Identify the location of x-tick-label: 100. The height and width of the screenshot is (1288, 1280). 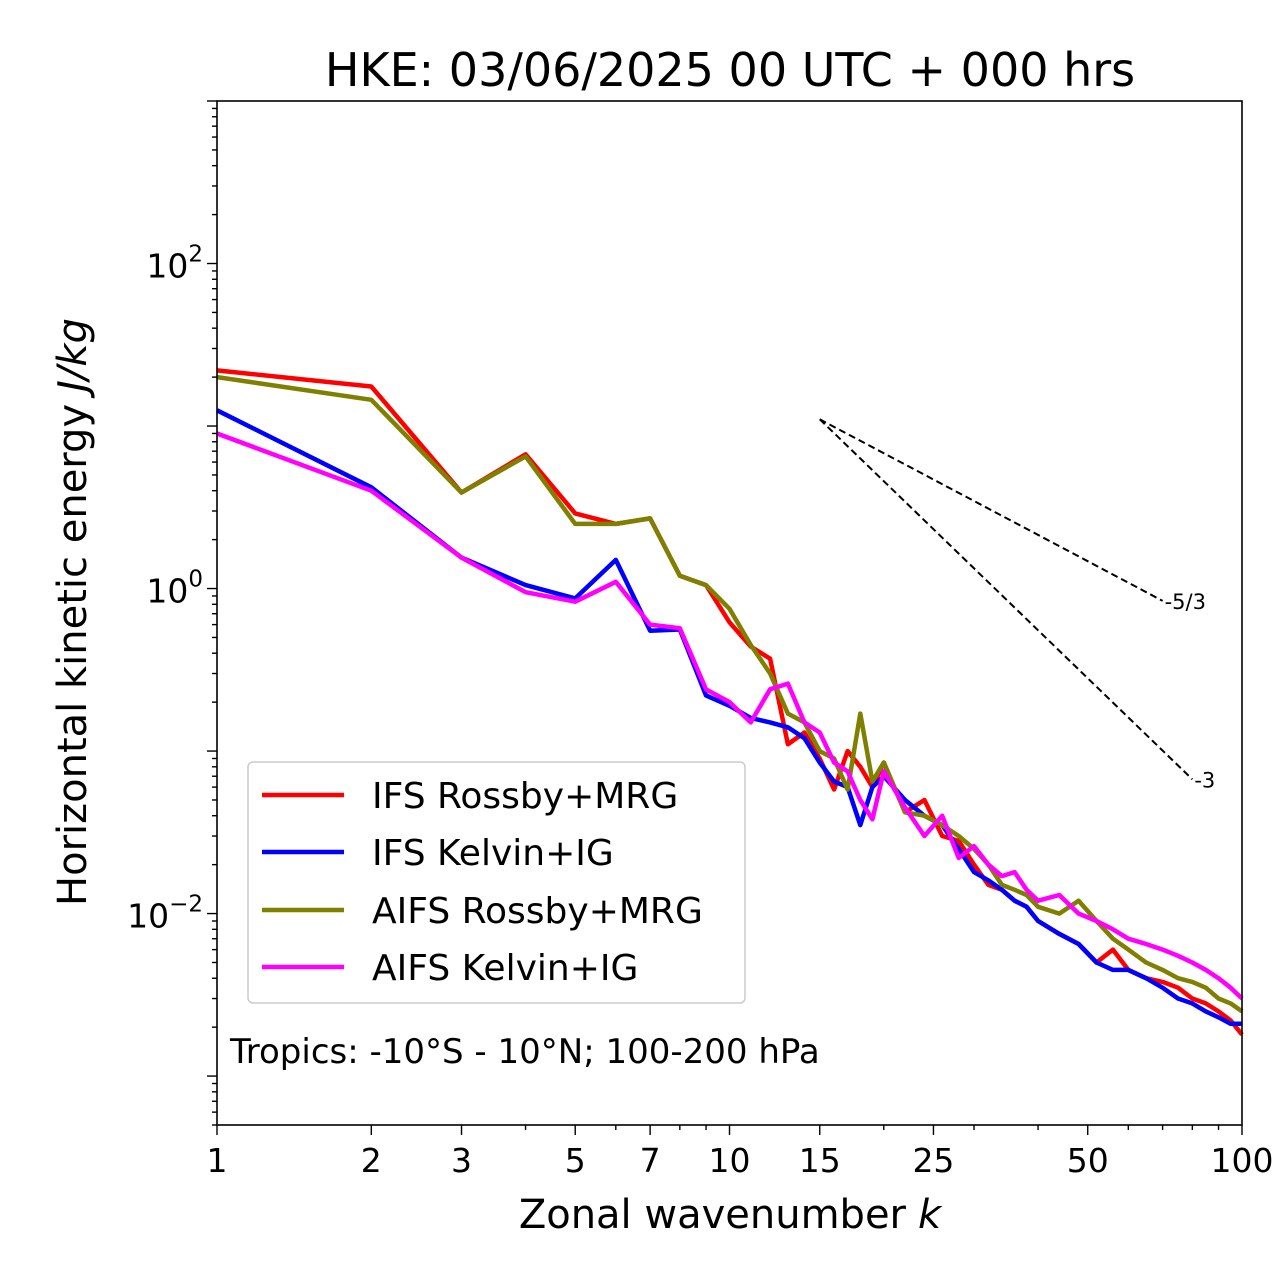
(1242, 1160).